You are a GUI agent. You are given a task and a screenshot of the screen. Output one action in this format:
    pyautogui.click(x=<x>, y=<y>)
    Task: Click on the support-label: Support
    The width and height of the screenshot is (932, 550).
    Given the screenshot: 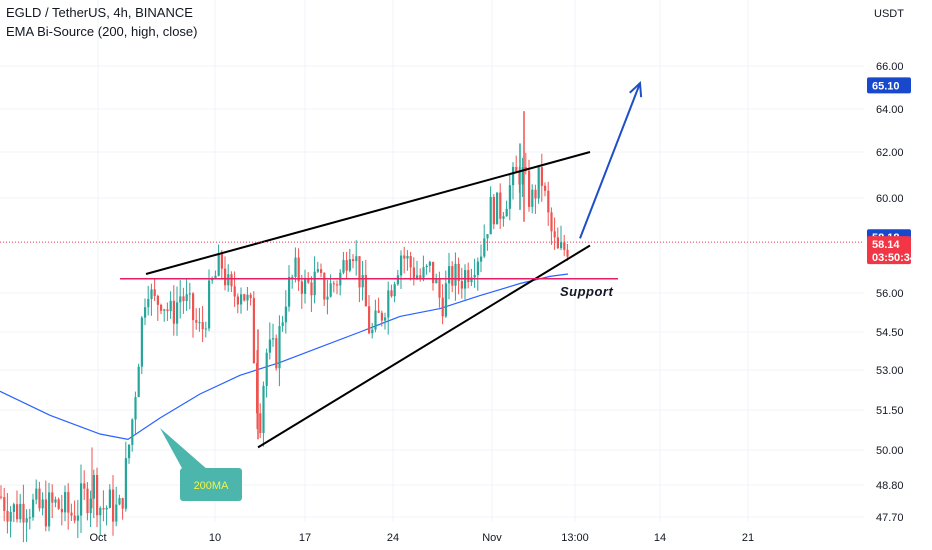 What is the action you would take?
    pyautogui.click(x=586, y=291)
    